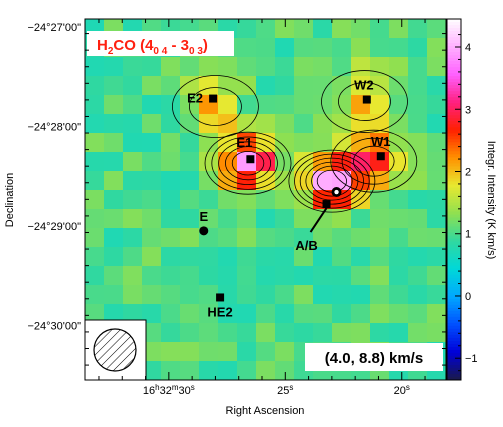 The width and height of the screenshot is (503, 427). What do you see at coordinates (178, 45) in the screenshot?
I see `title-part: - 3` at bounding box center [178, 45].